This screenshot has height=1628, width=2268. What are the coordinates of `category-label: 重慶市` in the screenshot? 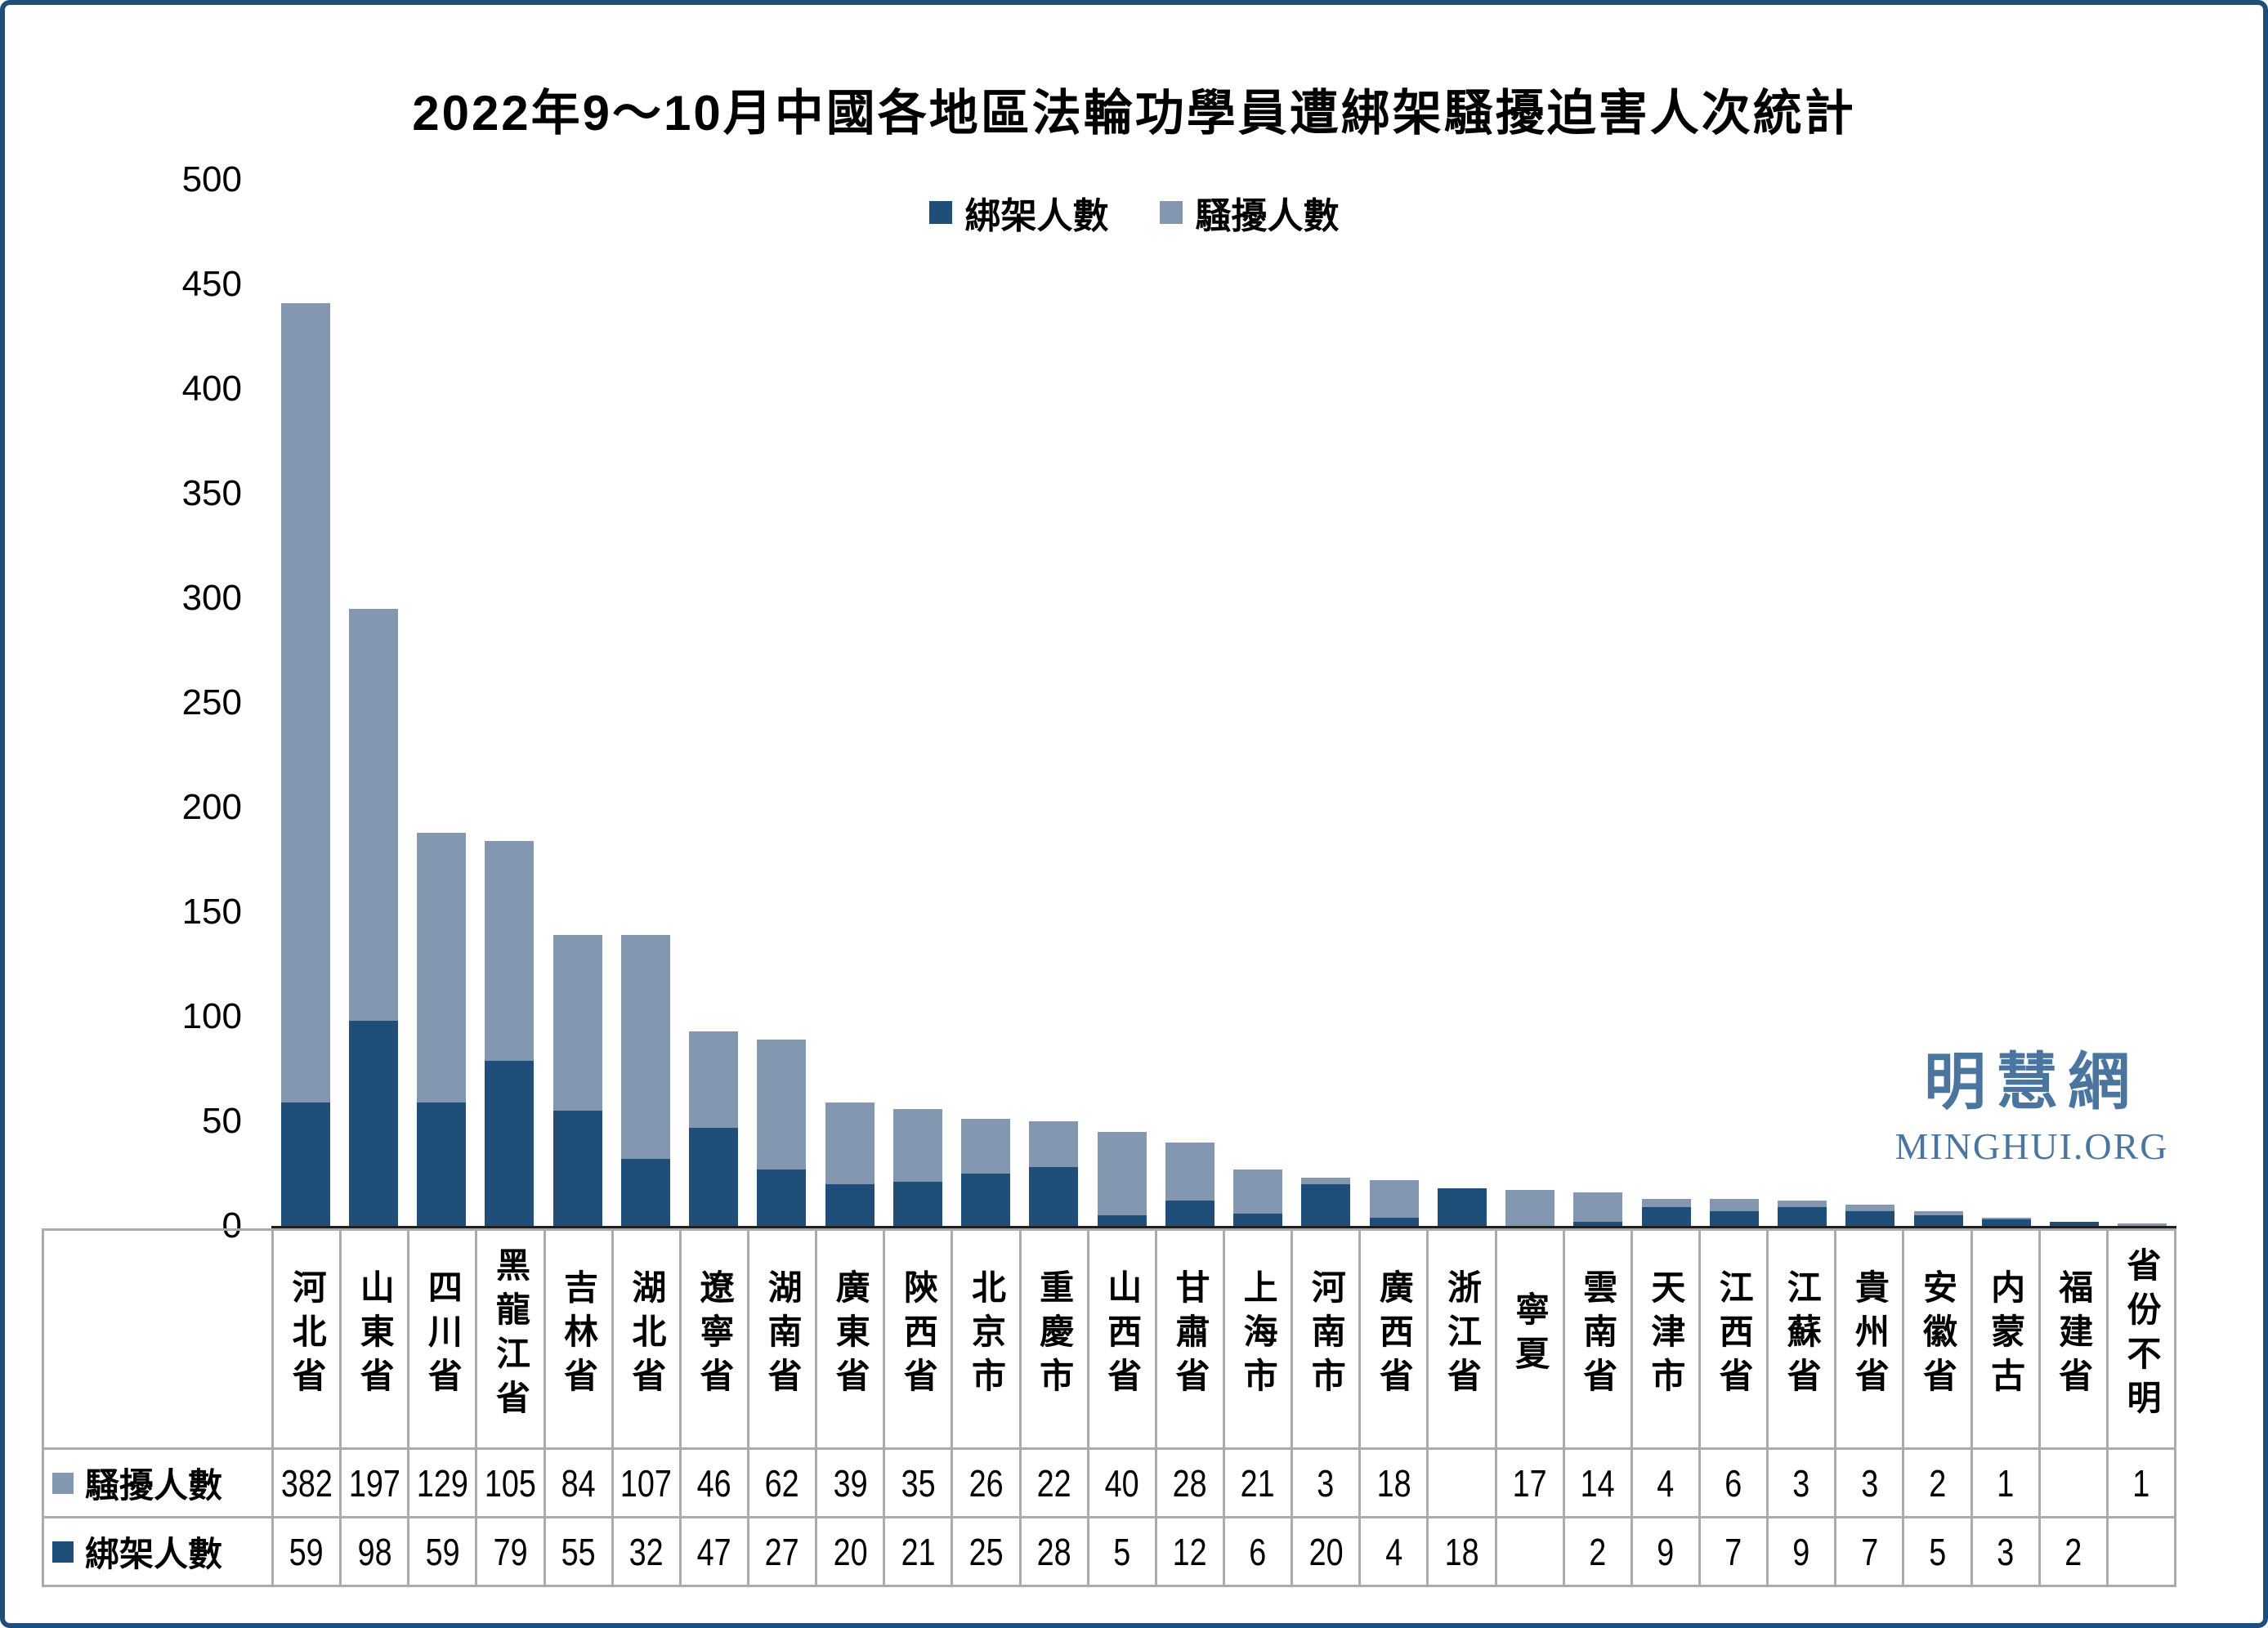 It's located at (1054, 1335).